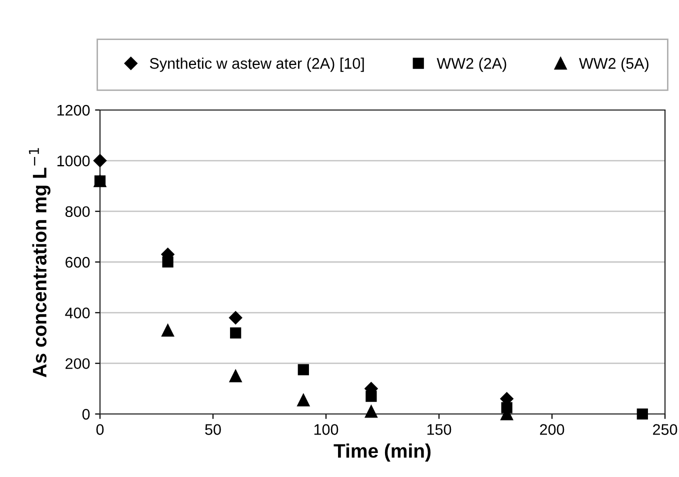  What do you see at coordinates (100, 429) in the screenshot?
I see `x-tick-label: 0` at bounding box center [100, 429].